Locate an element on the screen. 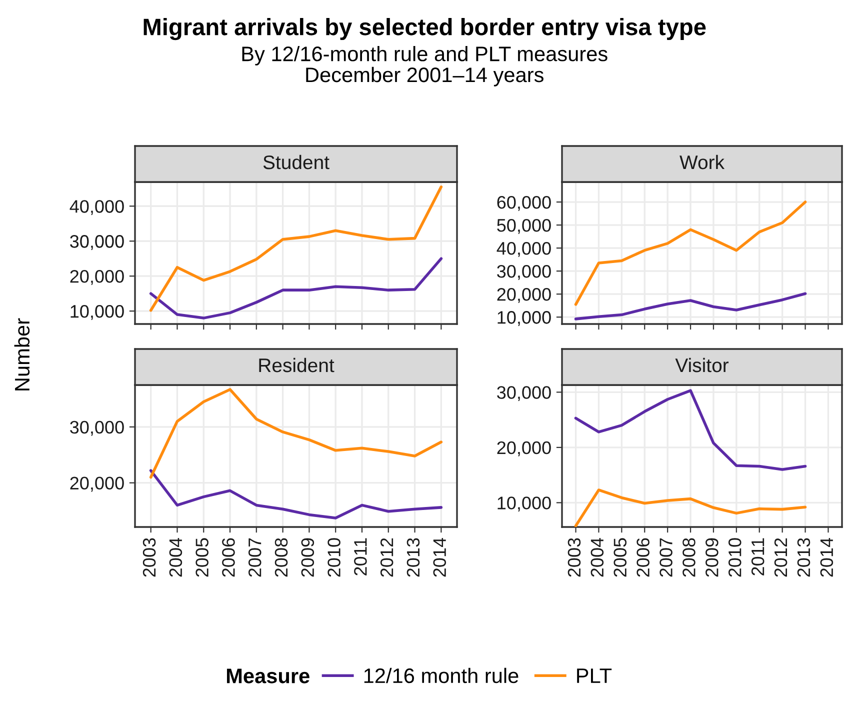  legend-title: Measure is located at coordinates (268, 676).